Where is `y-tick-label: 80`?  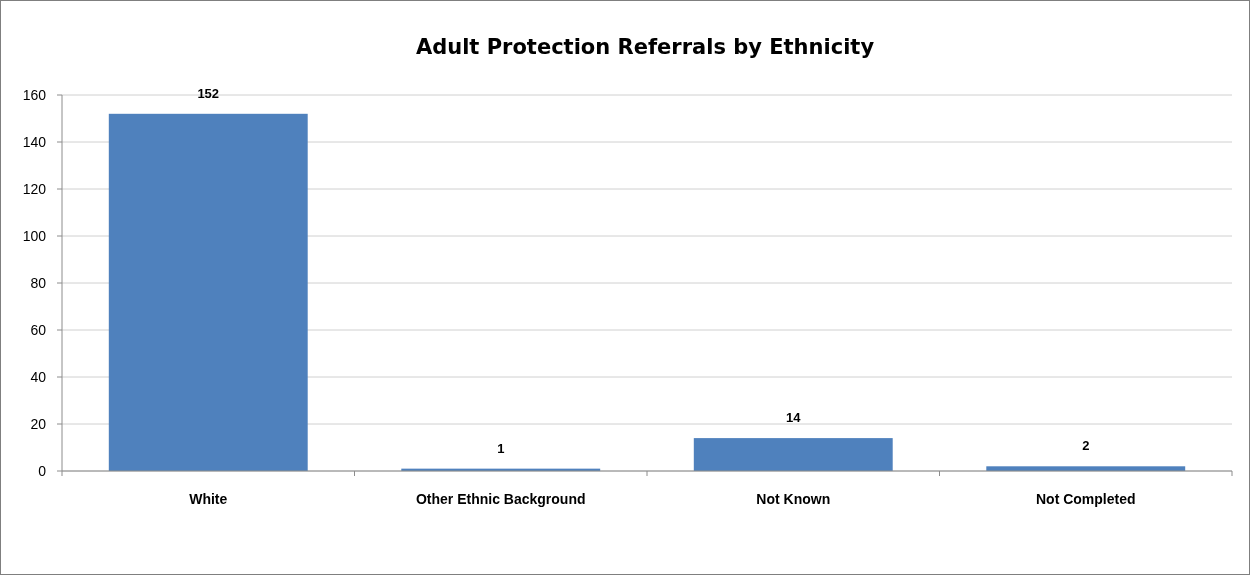
y-tick-label: 80 is located at coordinates (38, 282).